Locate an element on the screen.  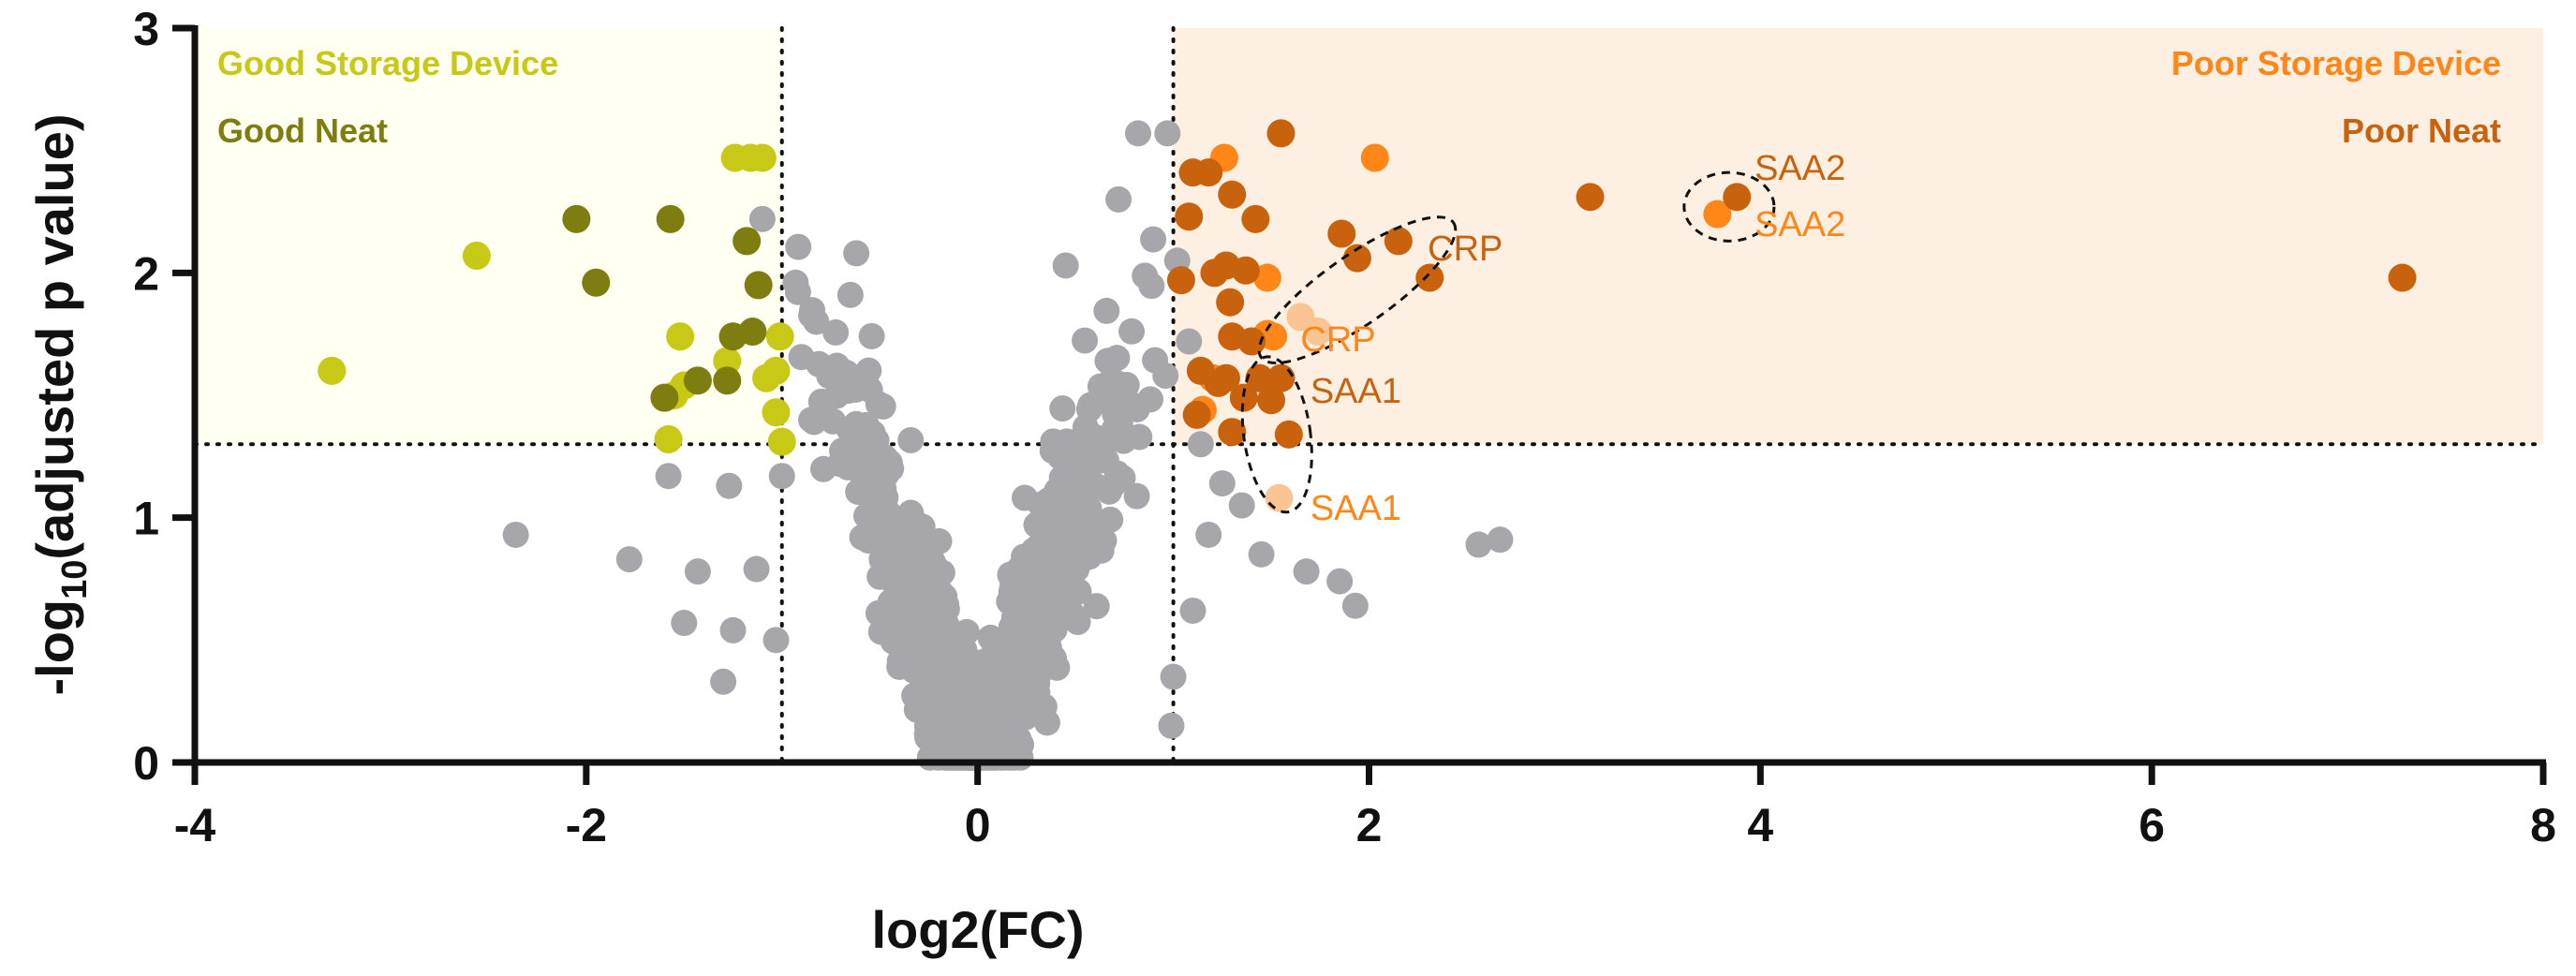
x-axis-title: log2(FC) is located at coordinates (978, 930).